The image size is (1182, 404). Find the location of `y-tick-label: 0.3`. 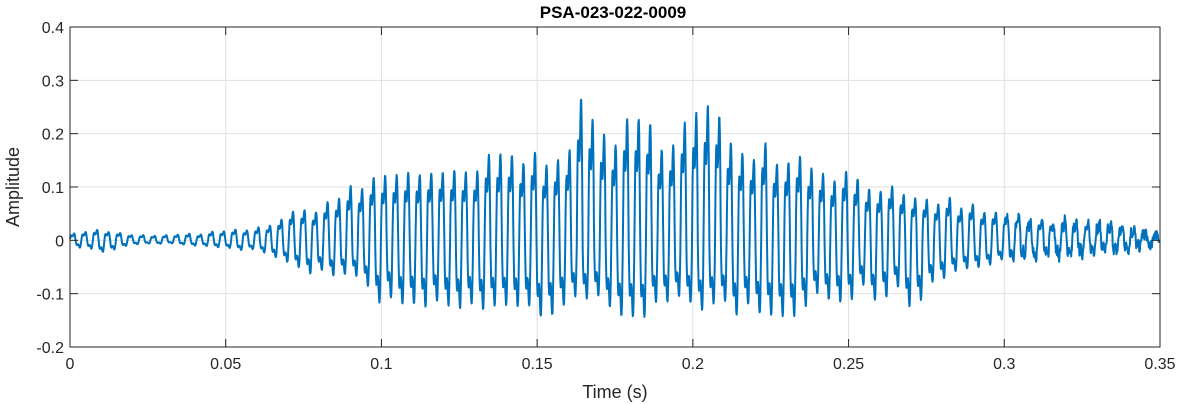

y-tick-label: 0.3 is located at coordinates (53, 81).